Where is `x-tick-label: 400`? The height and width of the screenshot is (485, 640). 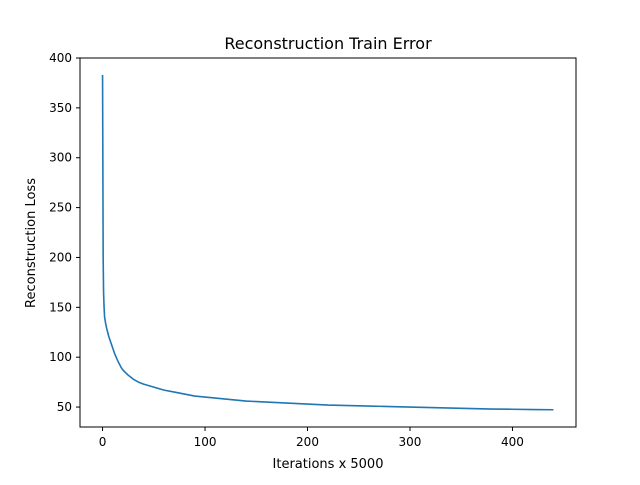 x-tick-label: 400 is located at coordinates (512, 442).